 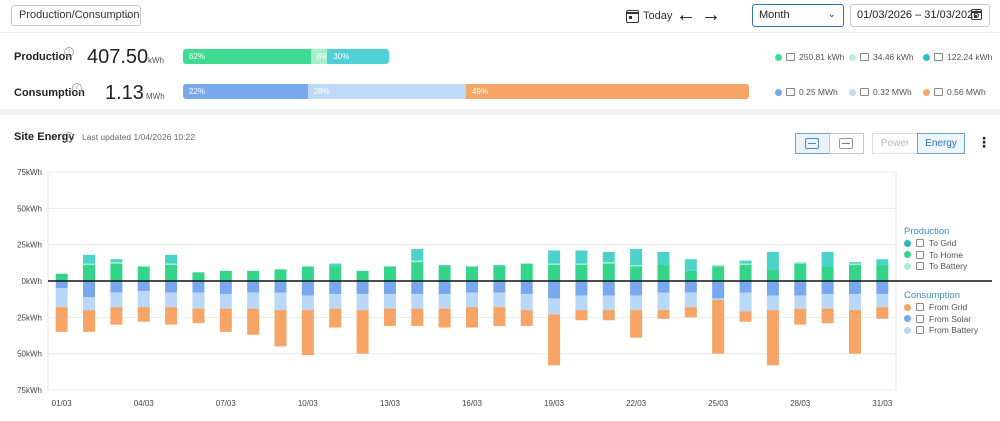 I want to click on legend-item-to-battery: To Battery, so click(x=935, y=266).